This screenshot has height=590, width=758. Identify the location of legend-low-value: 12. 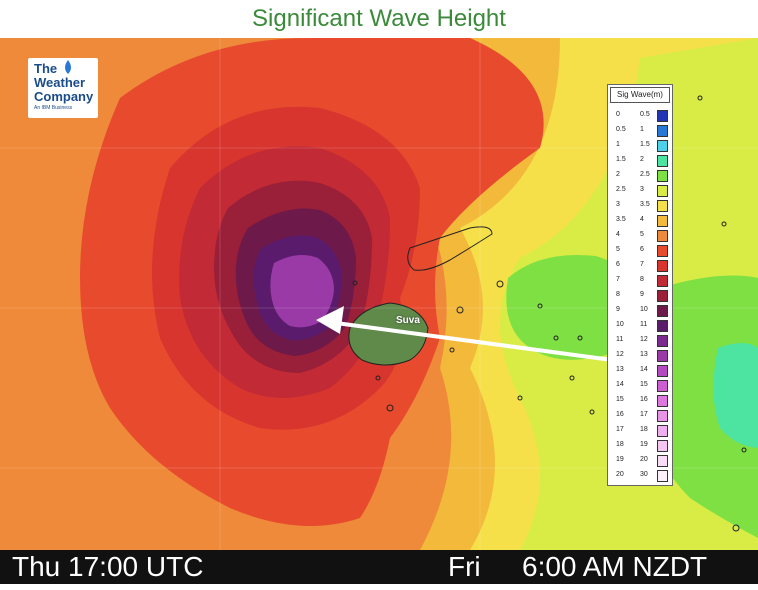
(620, 354).